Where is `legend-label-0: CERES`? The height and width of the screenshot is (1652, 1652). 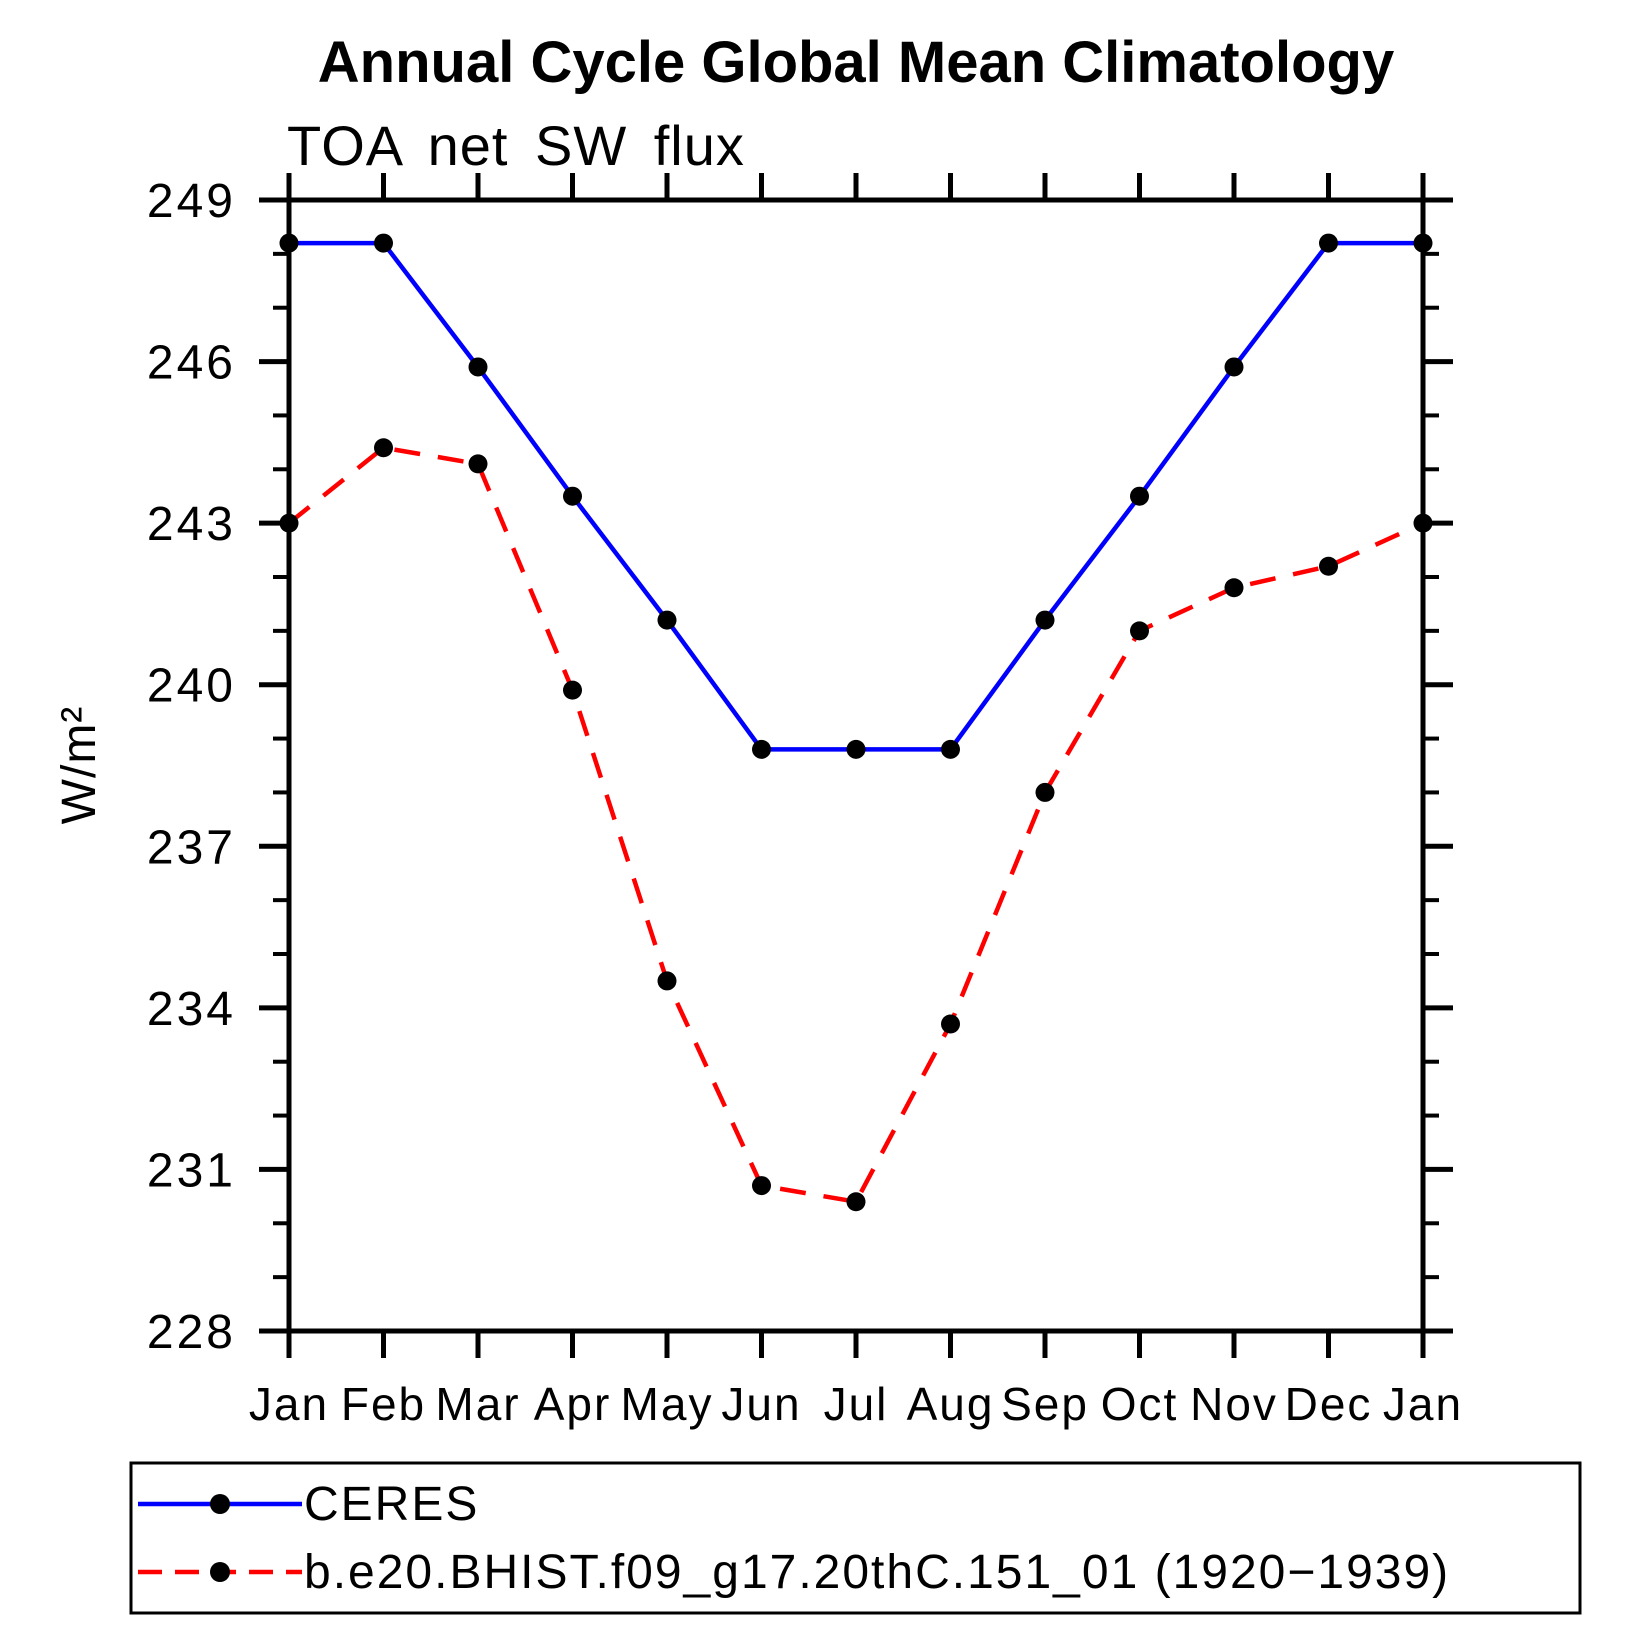 legend-label-0: CERES is located at coordinates (391, 1504).